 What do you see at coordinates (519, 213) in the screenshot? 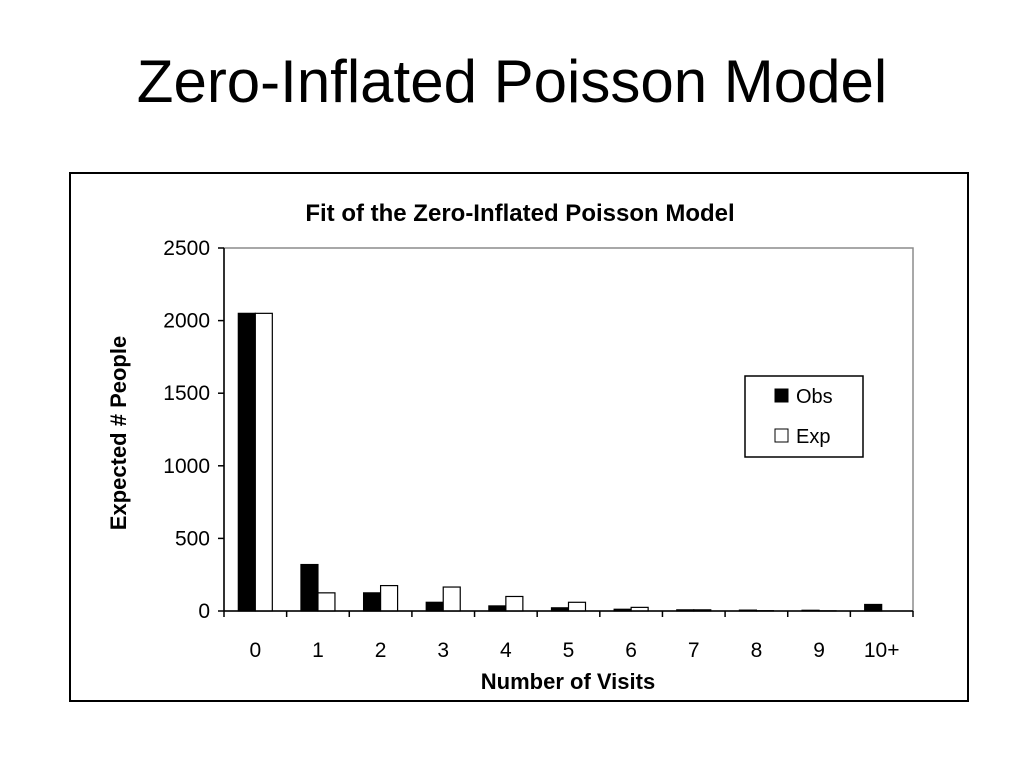
I see `chart-title: Fit of the Zero-Inflated Poisson Model` at bounding box center [519, 213].